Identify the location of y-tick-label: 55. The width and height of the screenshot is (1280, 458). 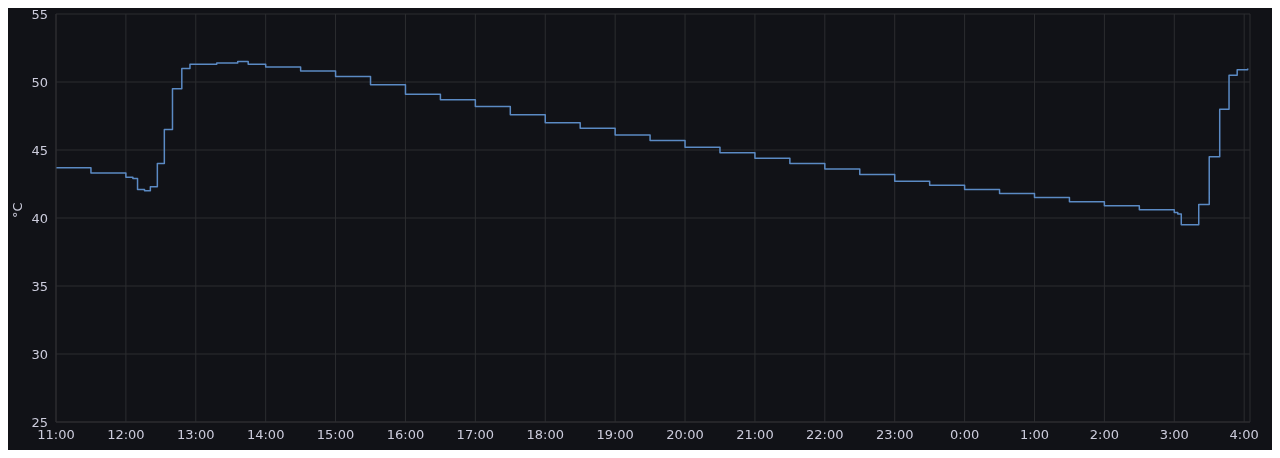
(39, 14).